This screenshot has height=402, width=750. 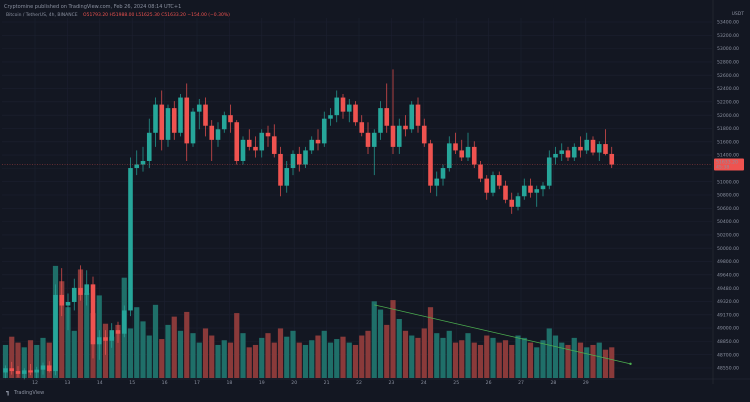 I want to click on time-tick-label: 29, so click(x=586, y=383).